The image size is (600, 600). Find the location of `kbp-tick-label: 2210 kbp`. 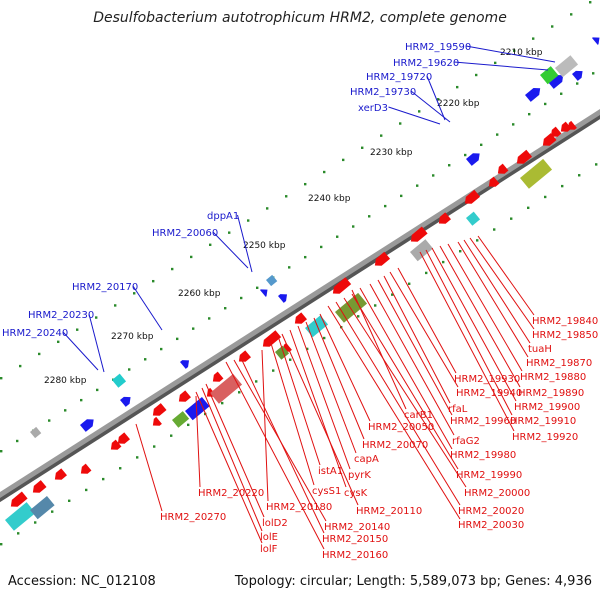

kbp-tick-label: 2210 kbp is located at coordinates (521, 53).